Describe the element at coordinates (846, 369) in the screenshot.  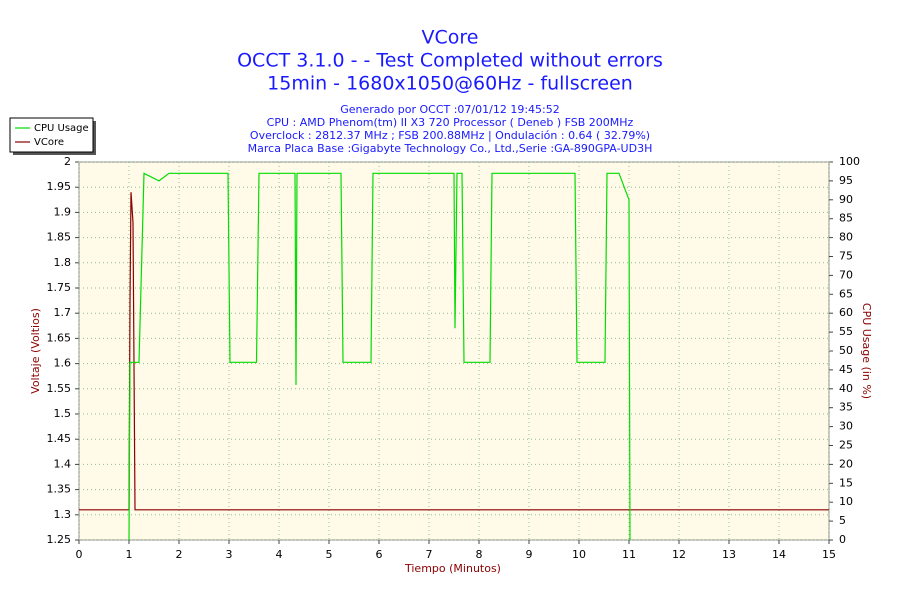
I see `y2-tick-label: 45` at that location.